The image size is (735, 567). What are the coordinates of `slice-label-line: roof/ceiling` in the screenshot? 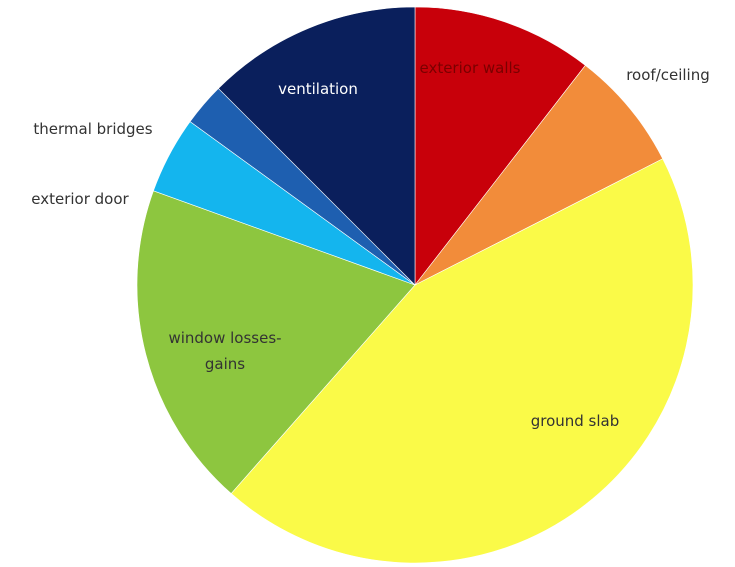 It's located at (668, 75).